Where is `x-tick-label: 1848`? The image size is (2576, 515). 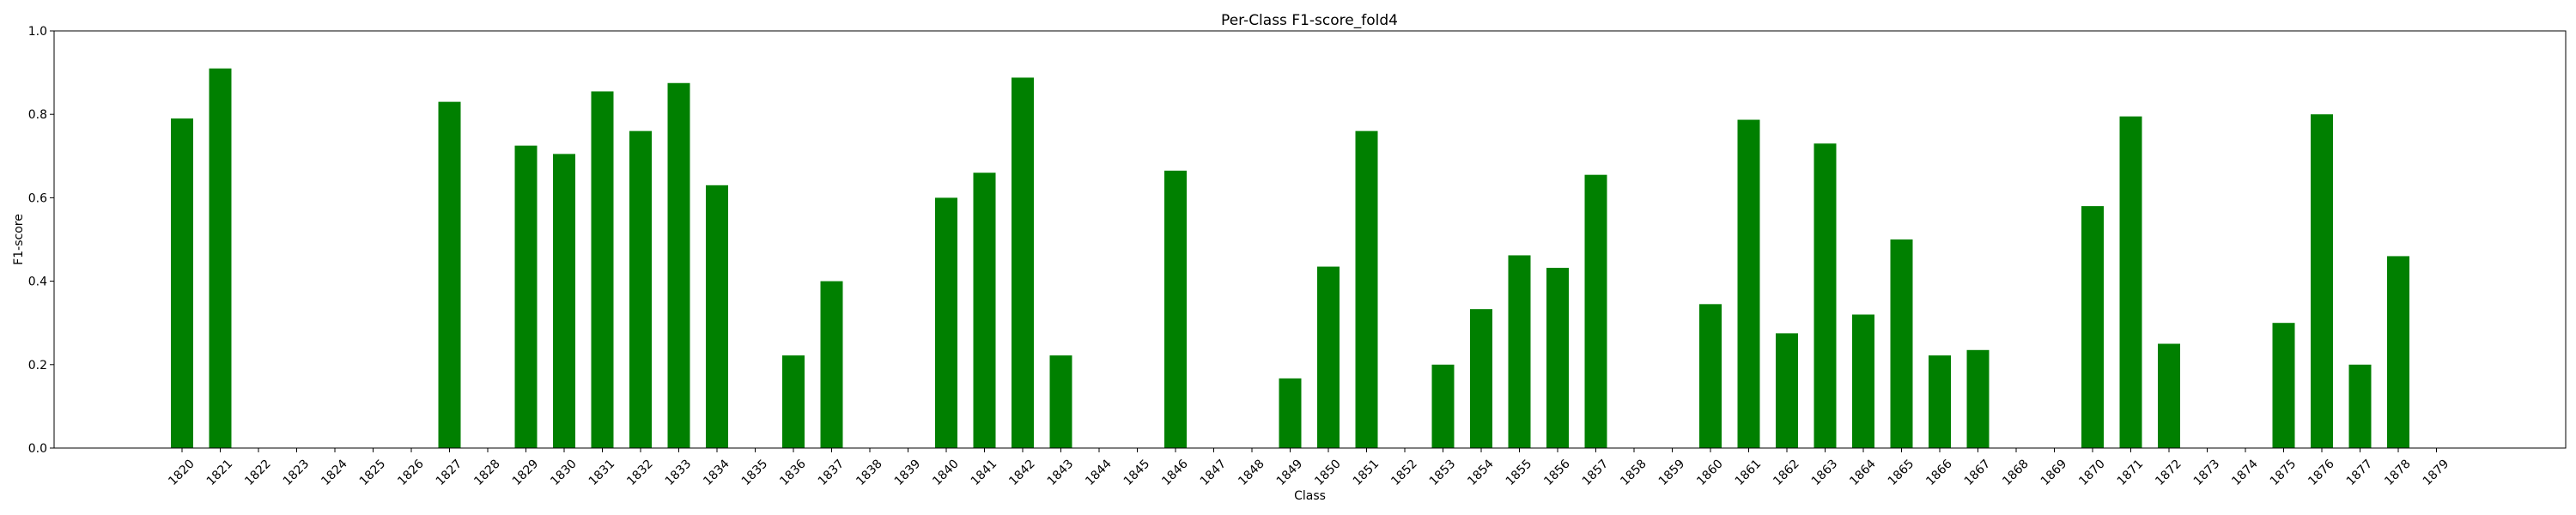
x-tick-label: 1848 is located at coordinates (1251, 472).